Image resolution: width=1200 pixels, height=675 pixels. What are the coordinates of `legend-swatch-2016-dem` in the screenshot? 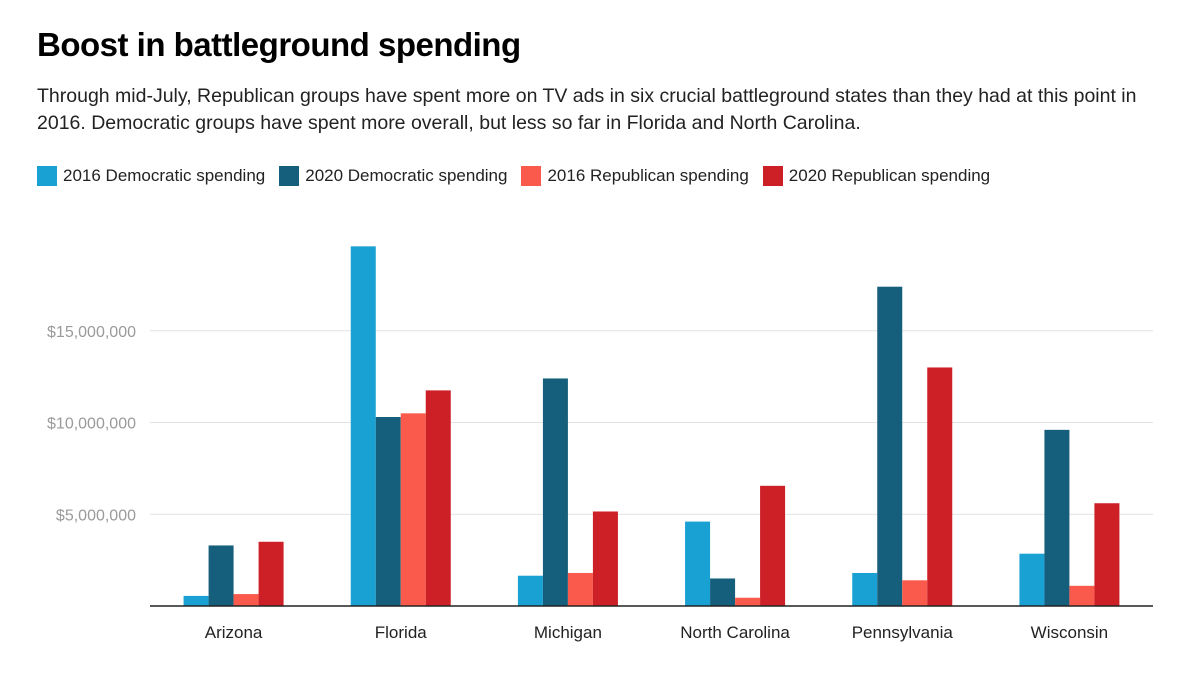 It's located at (47, 176).